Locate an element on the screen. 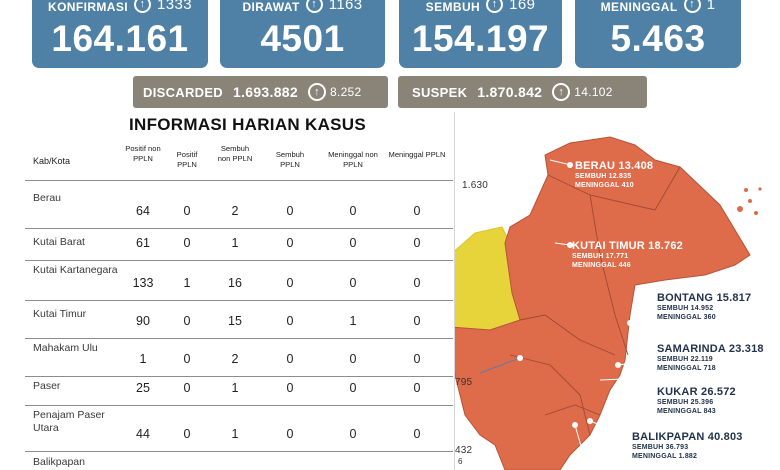 The height and width of the screenshot is (470, 780). stat-value: 5.463 is located at coordinates (658, 38).